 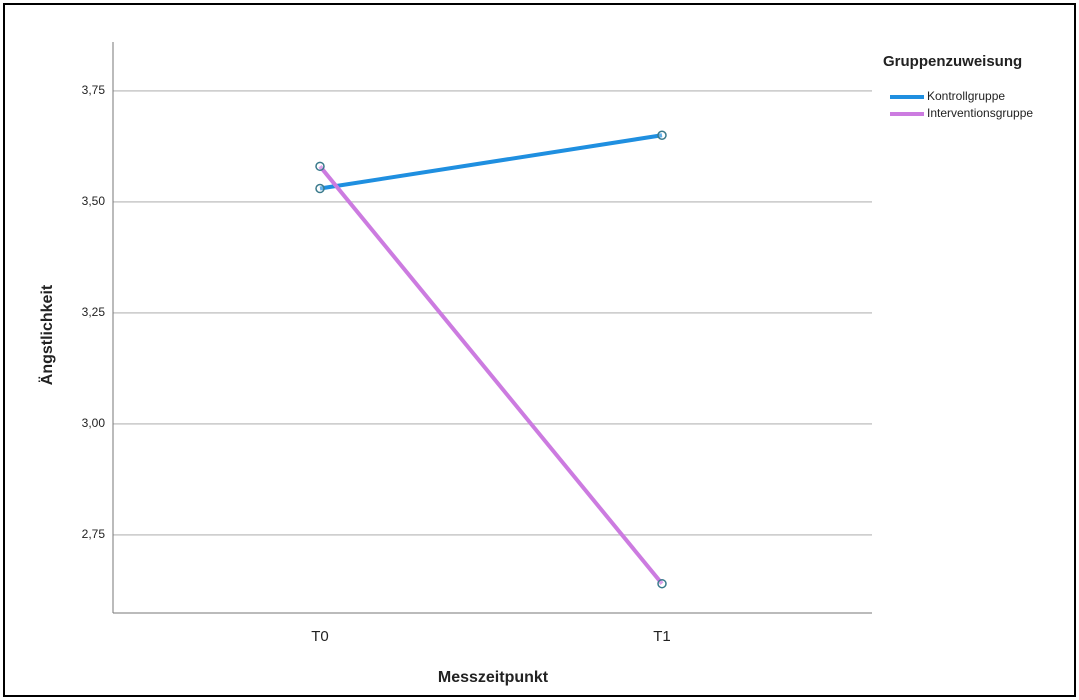 What do you see at coordinates (47, 334) in the screenshot?
I see `y-axis-label: Ängstlichkeit` at bounding box center [47, 334].